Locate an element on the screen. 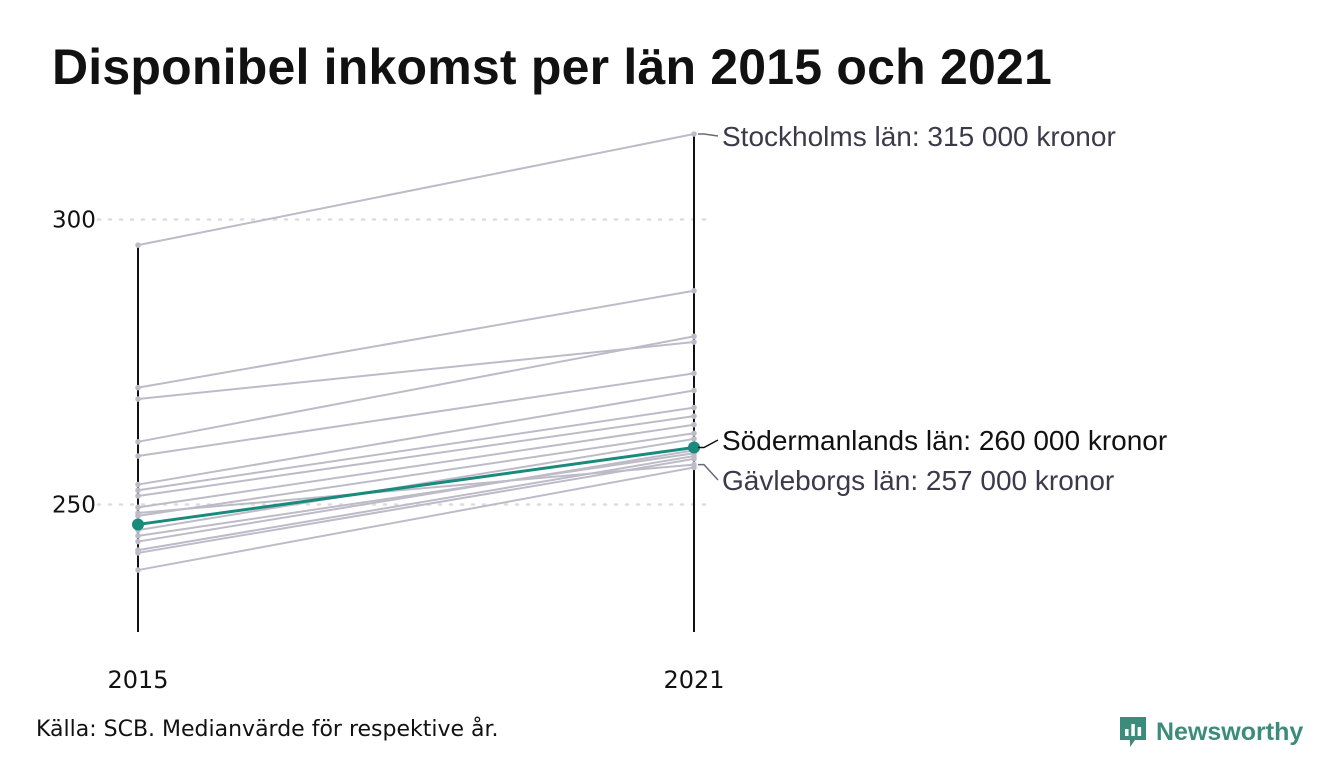 The image size is (1340, 780). series-line-stockholms-län is located at coordinates (416, 190).